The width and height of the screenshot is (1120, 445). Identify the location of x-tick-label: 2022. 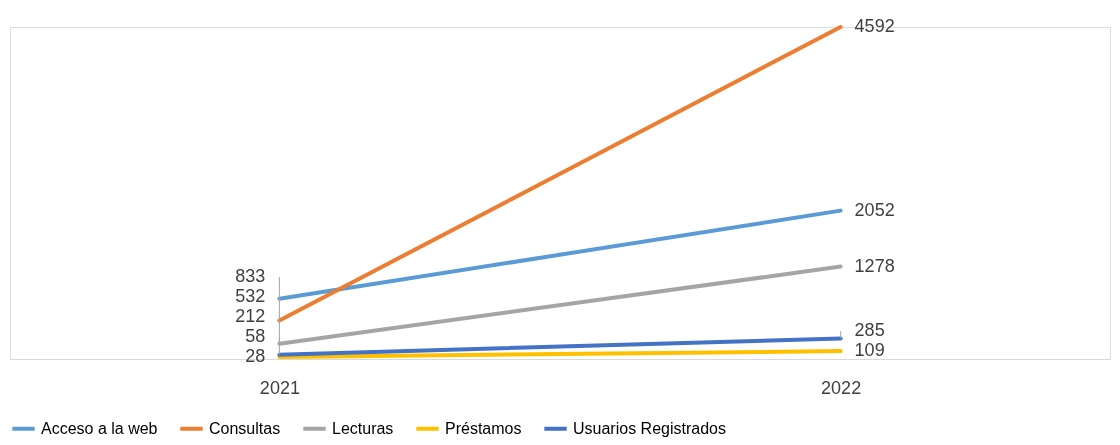
(841, 387).